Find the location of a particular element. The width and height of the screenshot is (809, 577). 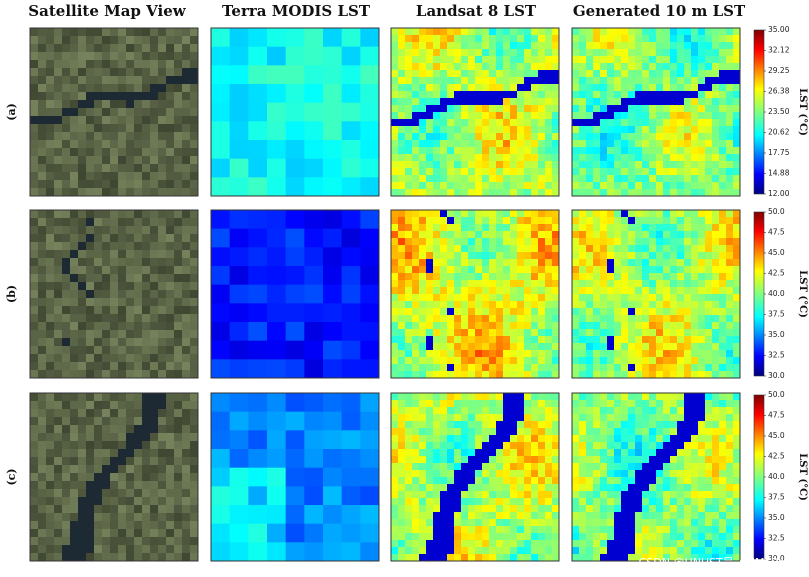

generated-image is located at coordinates (656, 112).